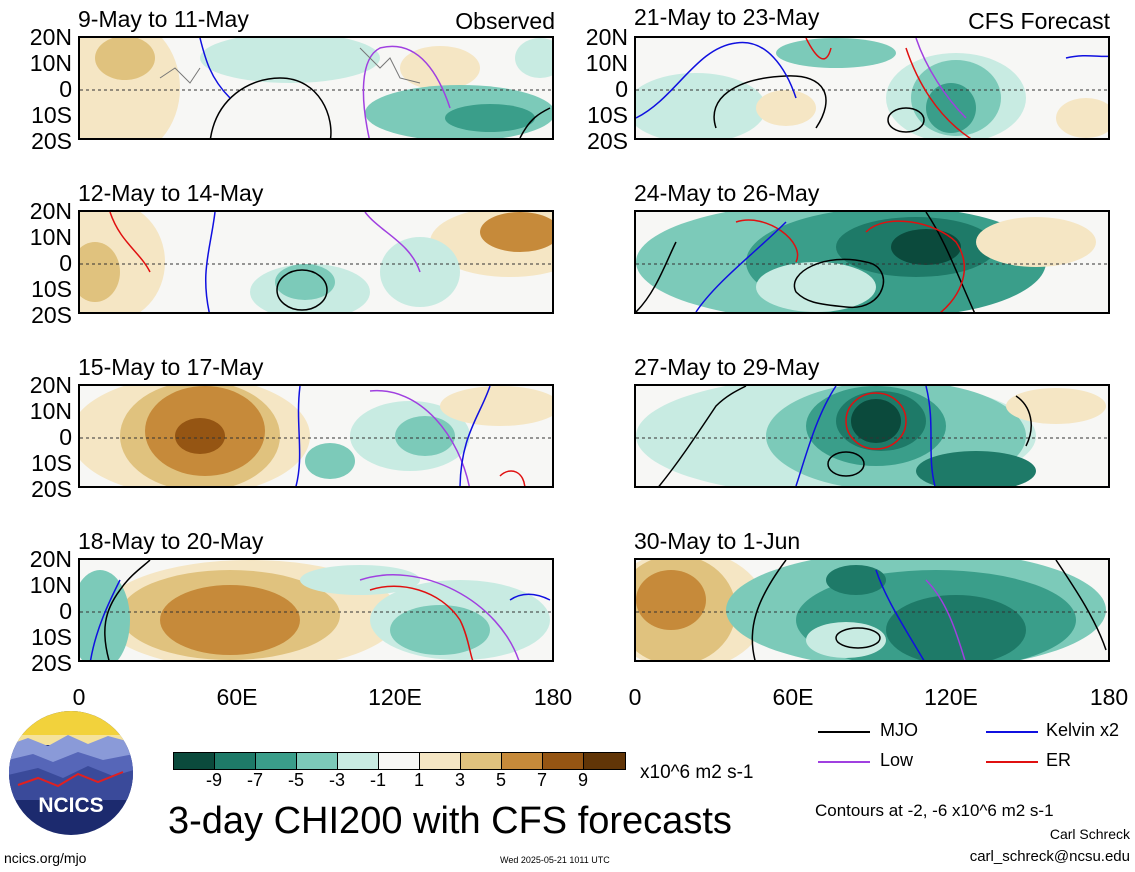 This screenshot has height=872, width=1135. Describe the element at coordinates (501, 780) in the screenshot. I see `colorbar-tick: 5` at that location.